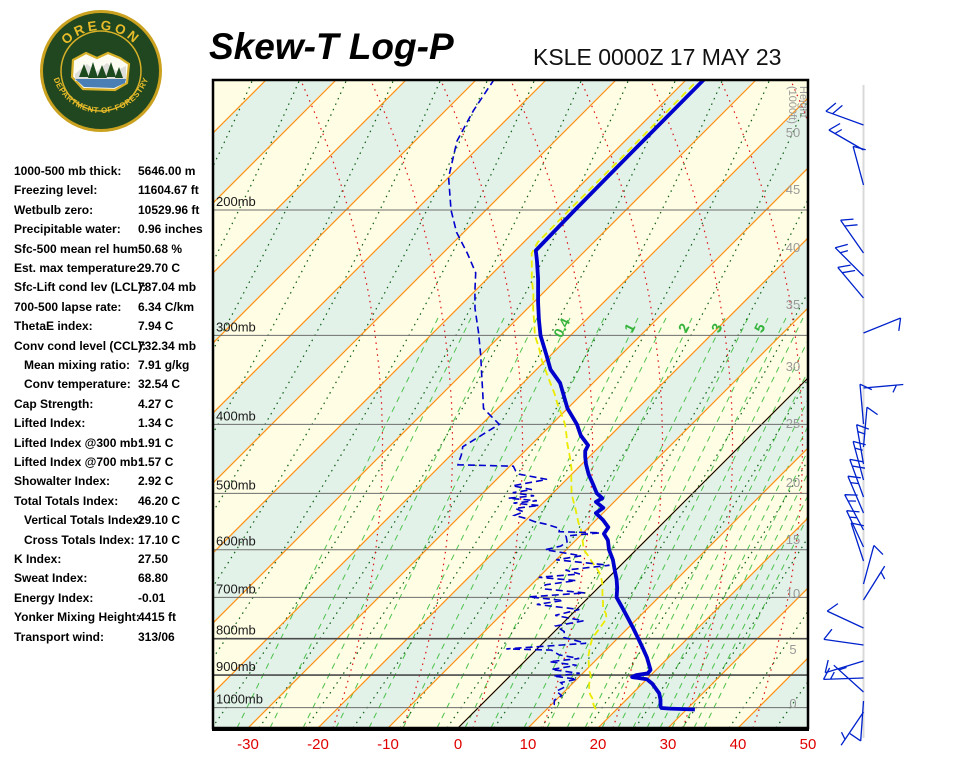  What do you see at coordinates (67, 229) in the screenshot?
I see `stat-label: Precipitable water:` at bounding box center [67, 229].